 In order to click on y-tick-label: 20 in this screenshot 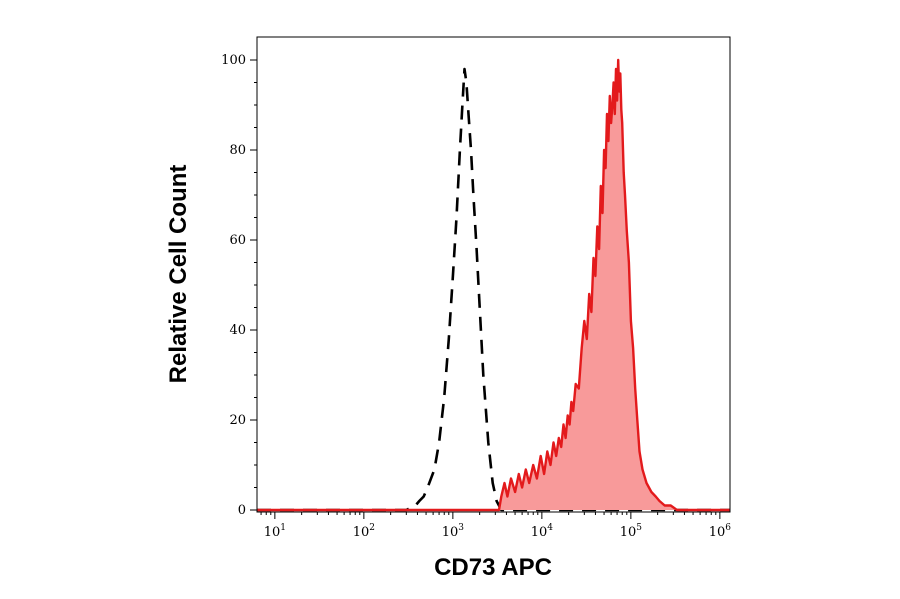, I will do `click(237, 420)`.